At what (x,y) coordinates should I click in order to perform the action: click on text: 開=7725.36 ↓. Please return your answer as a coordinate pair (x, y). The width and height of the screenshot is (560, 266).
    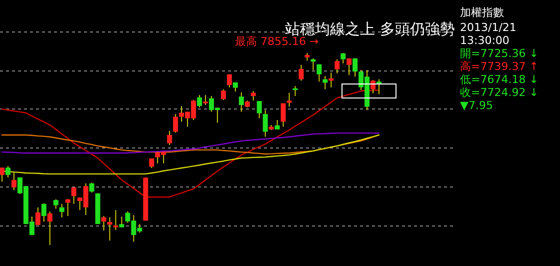
    Looking at the image, I should click on (499, 53).